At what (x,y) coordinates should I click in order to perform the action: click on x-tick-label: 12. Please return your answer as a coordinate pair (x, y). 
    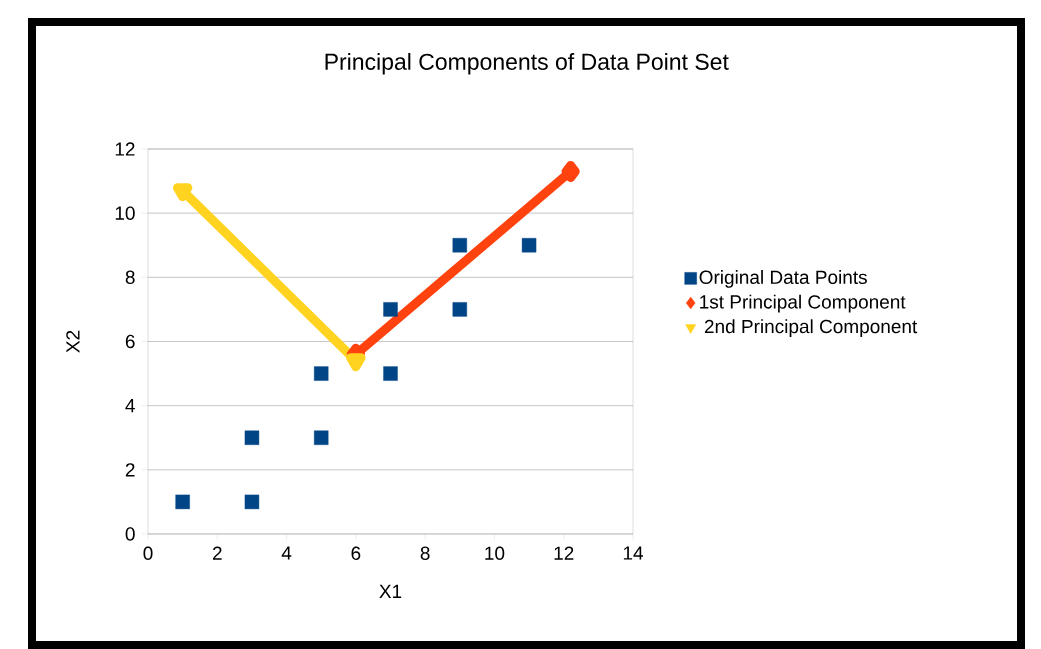
    Looking at the image, I should click on (564, 553).